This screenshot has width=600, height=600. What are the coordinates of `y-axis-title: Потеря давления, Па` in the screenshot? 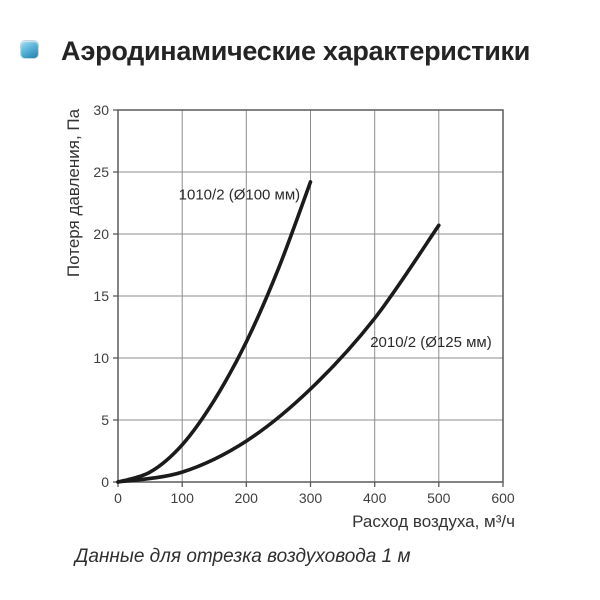 It's located at (73, 192).